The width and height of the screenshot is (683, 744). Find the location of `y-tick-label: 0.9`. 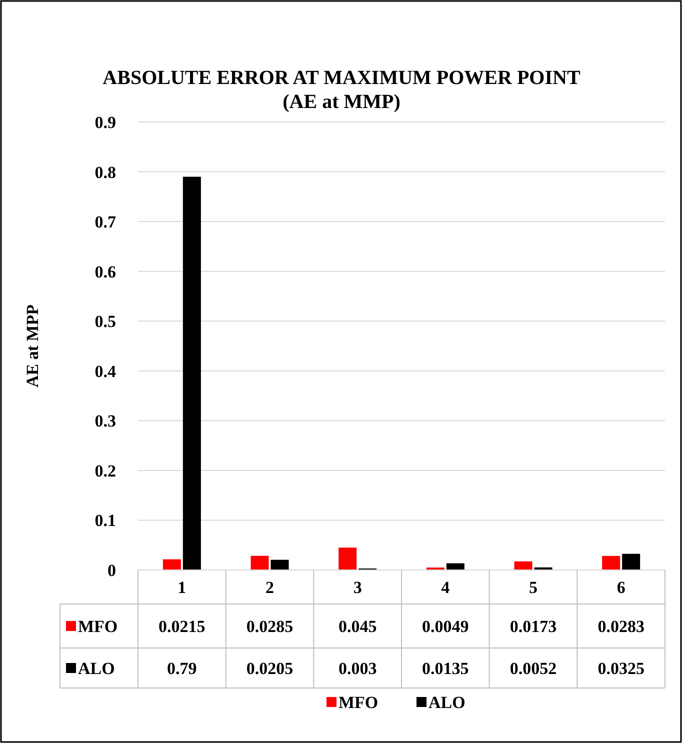

y-tick-label: 0.9 is located at coordinates (105, 122).